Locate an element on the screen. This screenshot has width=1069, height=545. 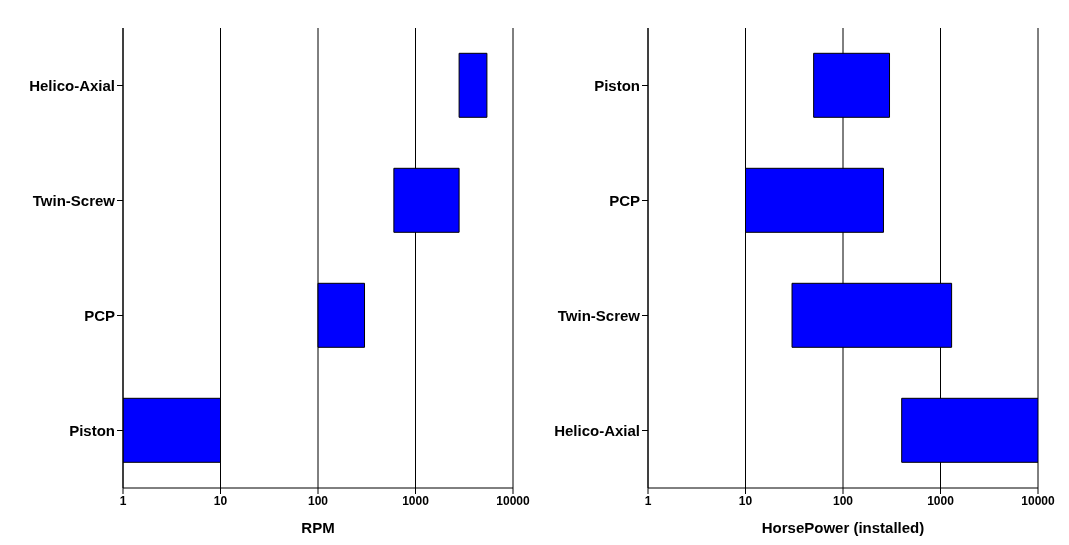
bar is located at coordinates (473, 85).